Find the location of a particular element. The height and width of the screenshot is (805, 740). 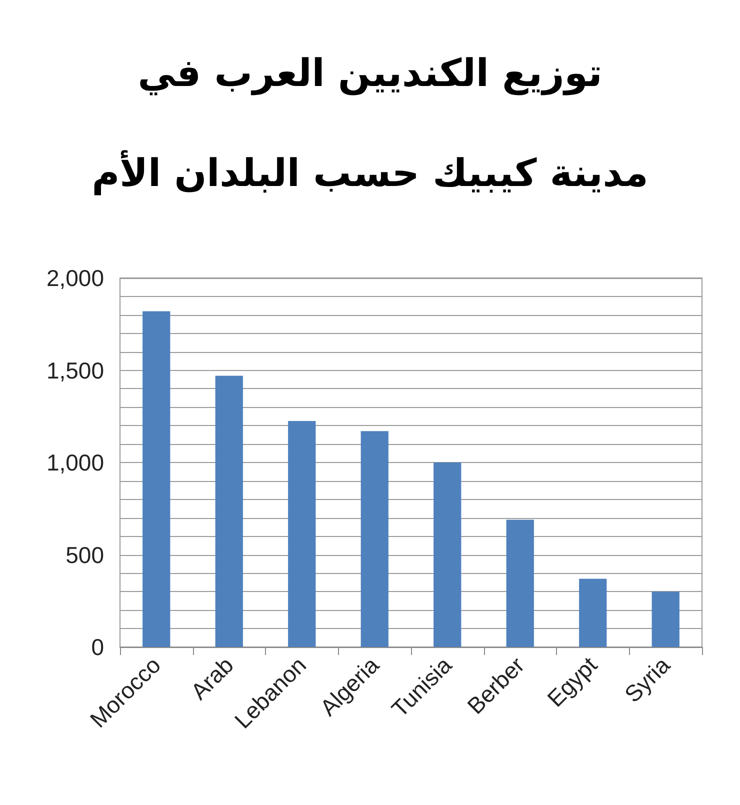

y-tick-label: 0 is located at coordinates (97, 647).